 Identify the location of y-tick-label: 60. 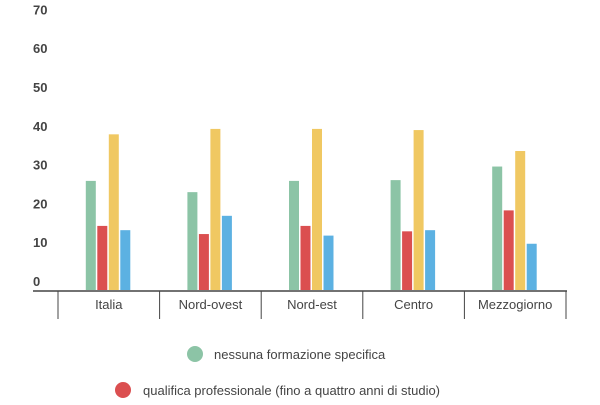
(40, 48).